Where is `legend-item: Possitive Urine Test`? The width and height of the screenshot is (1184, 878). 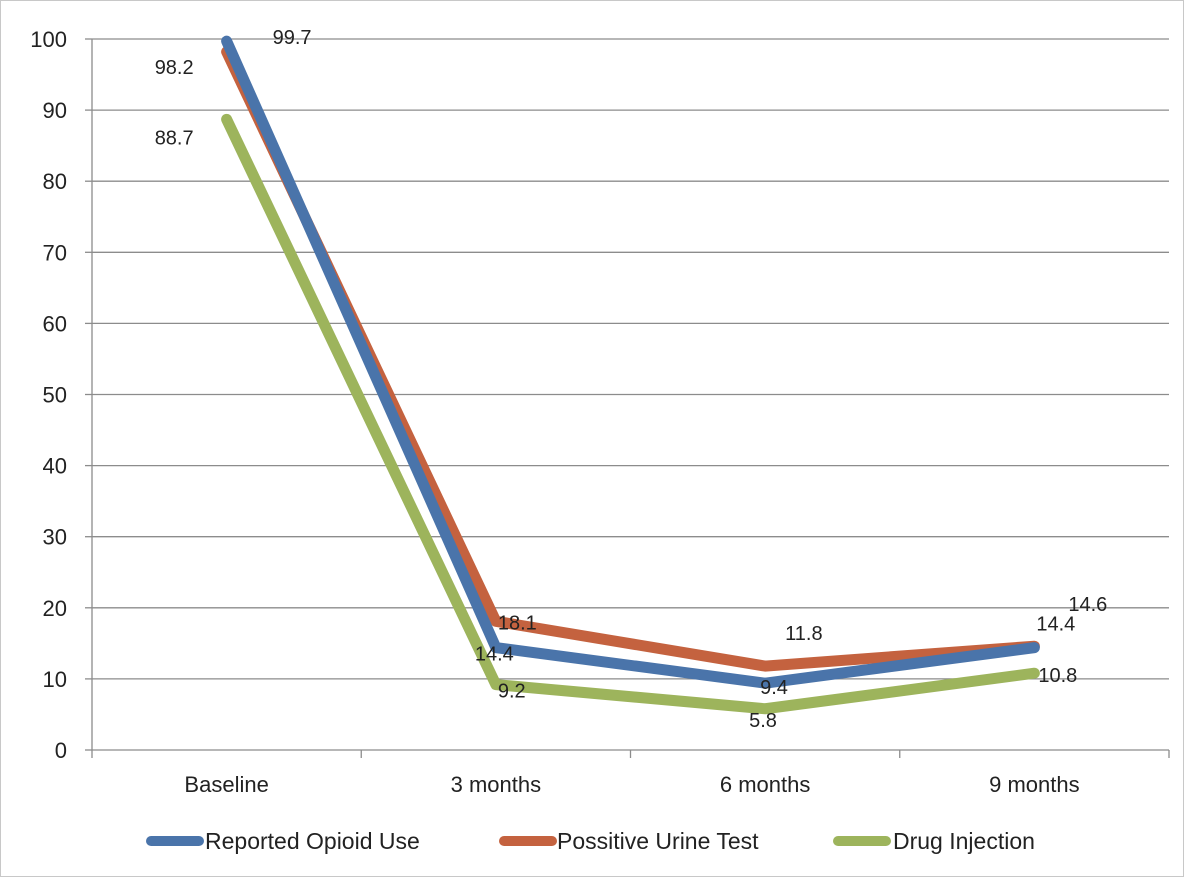
legend-item: Possitive Urine Test is located at coordinates (629, 841).